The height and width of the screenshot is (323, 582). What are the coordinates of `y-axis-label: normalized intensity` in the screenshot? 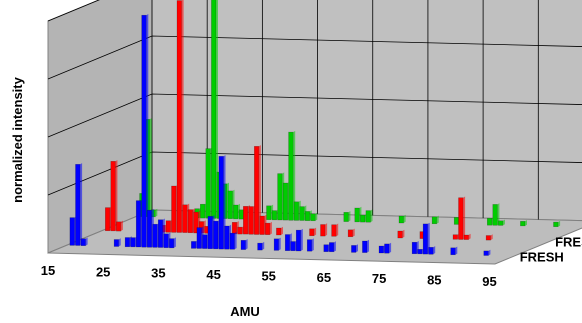 It's located at (17, 139).